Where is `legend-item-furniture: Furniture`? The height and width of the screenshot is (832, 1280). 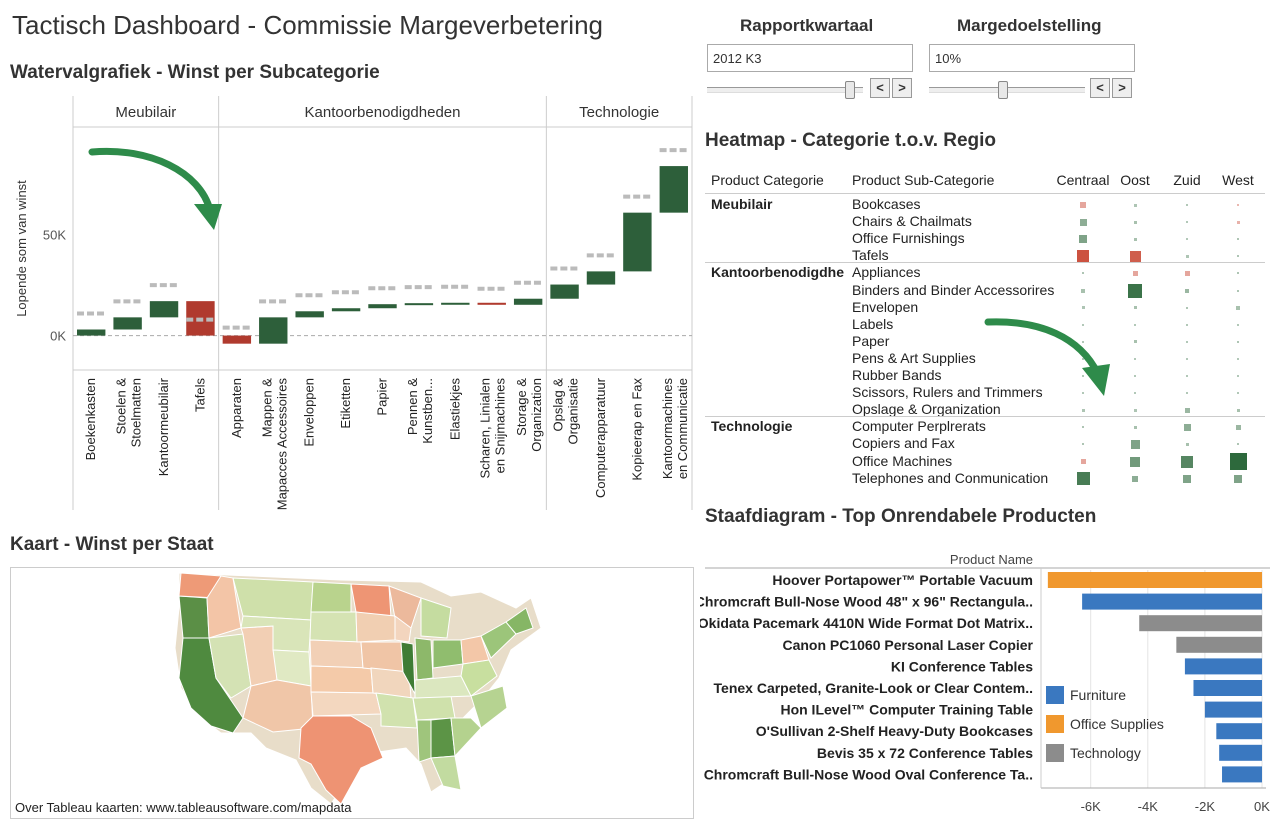 legend-item-furniture: Furniture is located at coordinates (1105, 695).